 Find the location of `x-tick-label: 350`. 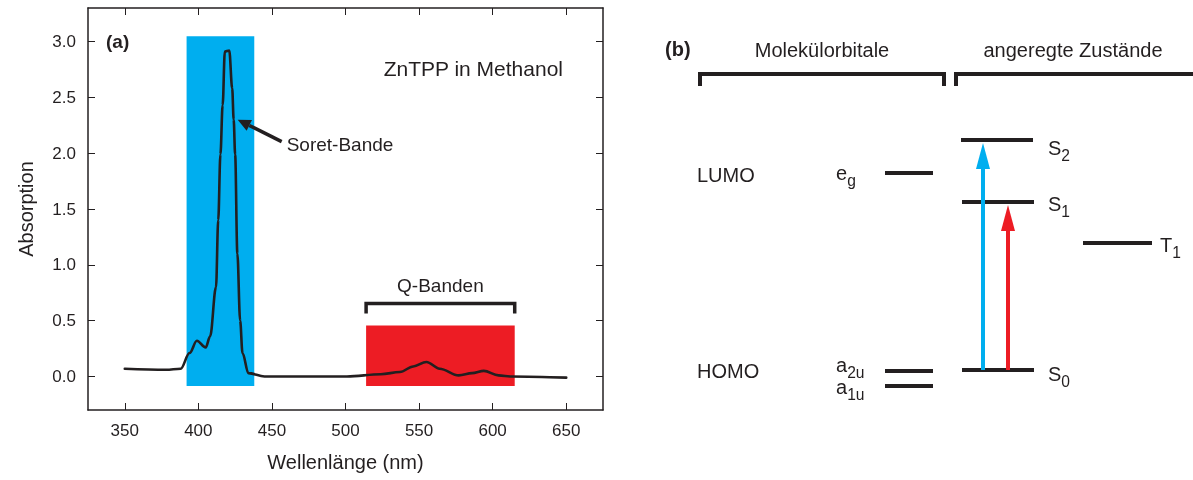

x-tick-label: 350 is located at coordinates (124, 430).